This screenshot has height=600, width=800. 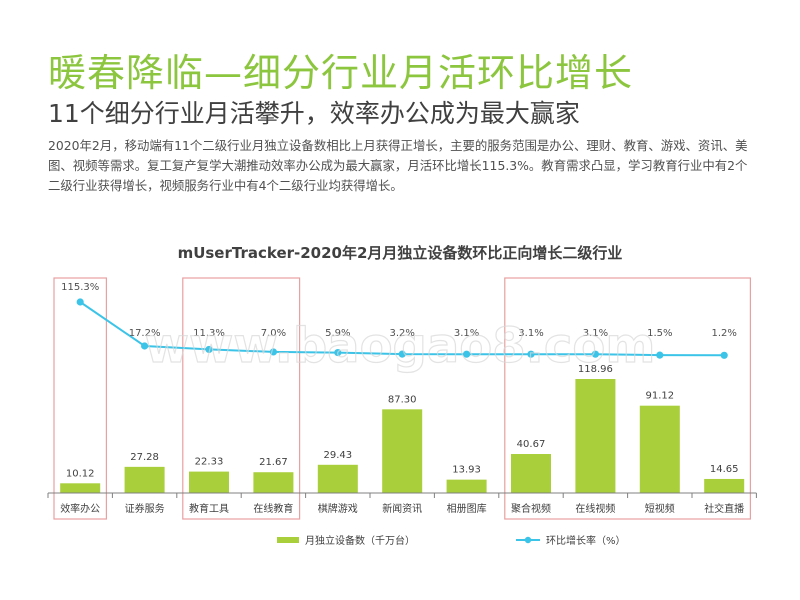 I want to click on watermark: www.baogao8.com, so click(x=400, y=346).